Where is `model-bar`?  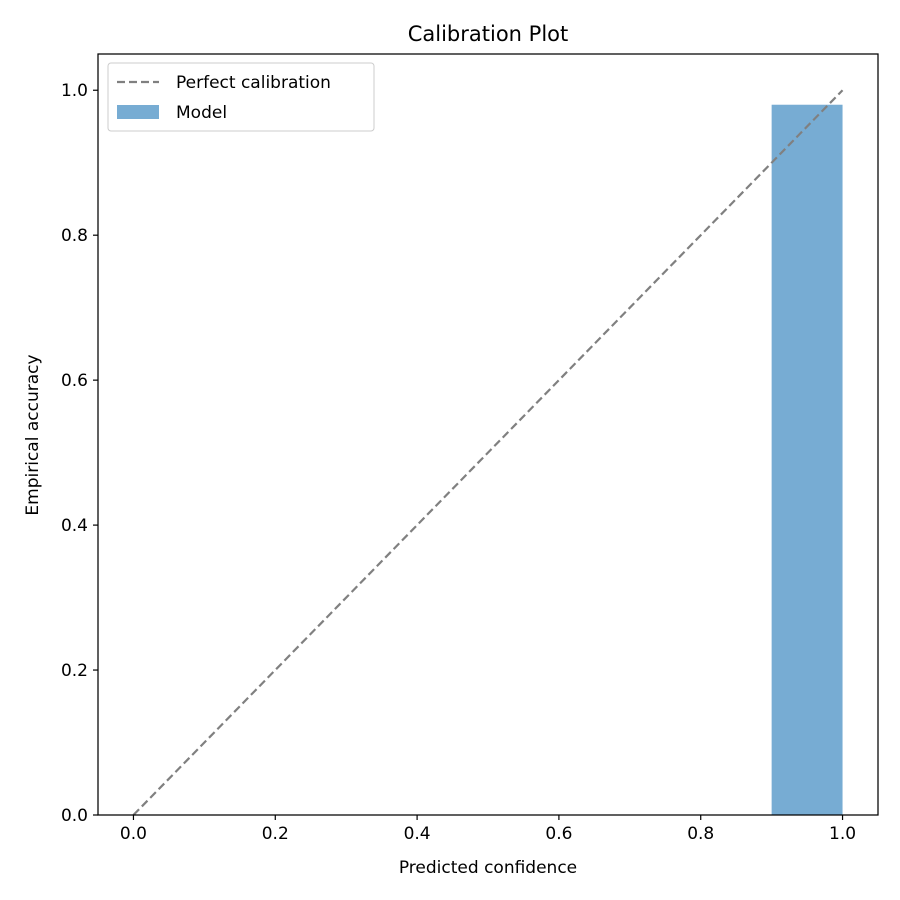
model-bar is located at coordinates (807, 459).